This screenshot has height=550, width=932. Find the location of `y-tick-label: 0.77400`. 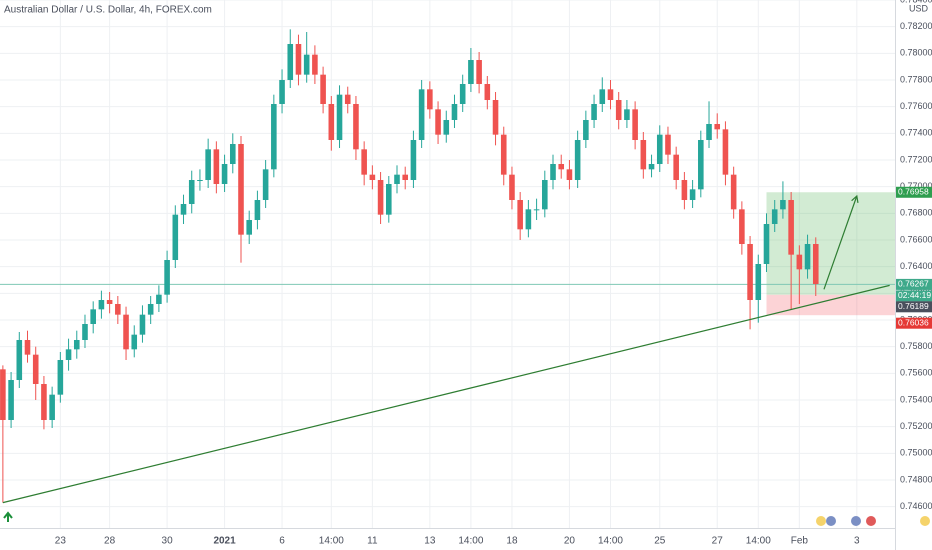

y-tick-label: 0.77400 is located at coordinates (916, 133).